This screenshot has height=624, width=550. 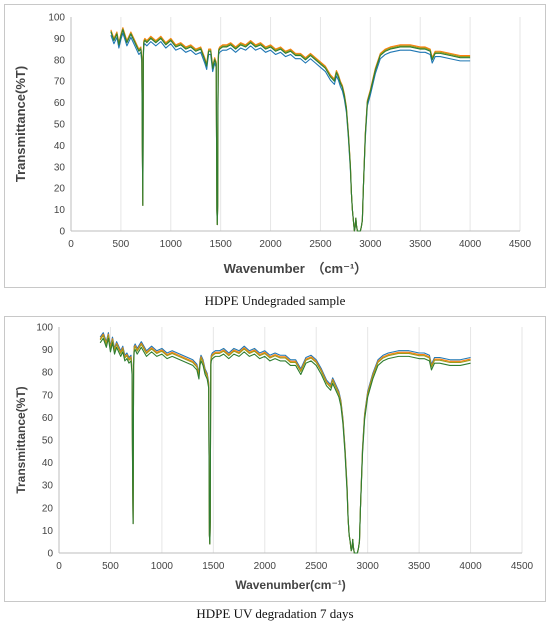 What do you see at coordinates (275, 613) in the screenshot?
I see `caption-uv-7-days: HDPE UV degradation 7 days` at bounding box center [275, 613].